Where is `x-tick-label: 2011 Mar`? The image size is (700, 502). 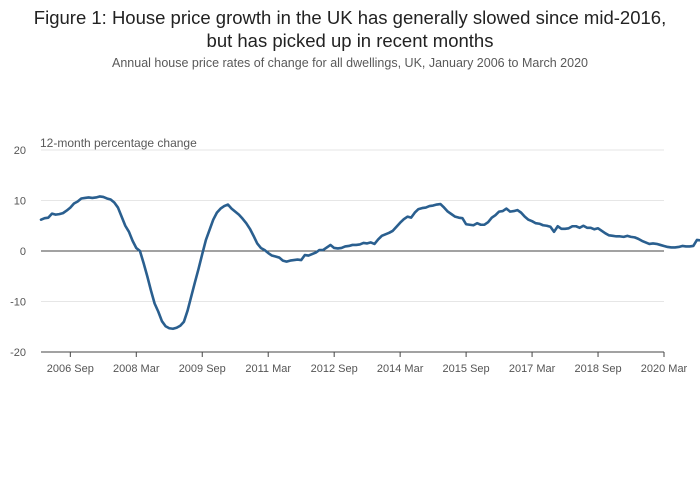 x-tick-label: 2011 Mar is located at coordinates (268, 369).